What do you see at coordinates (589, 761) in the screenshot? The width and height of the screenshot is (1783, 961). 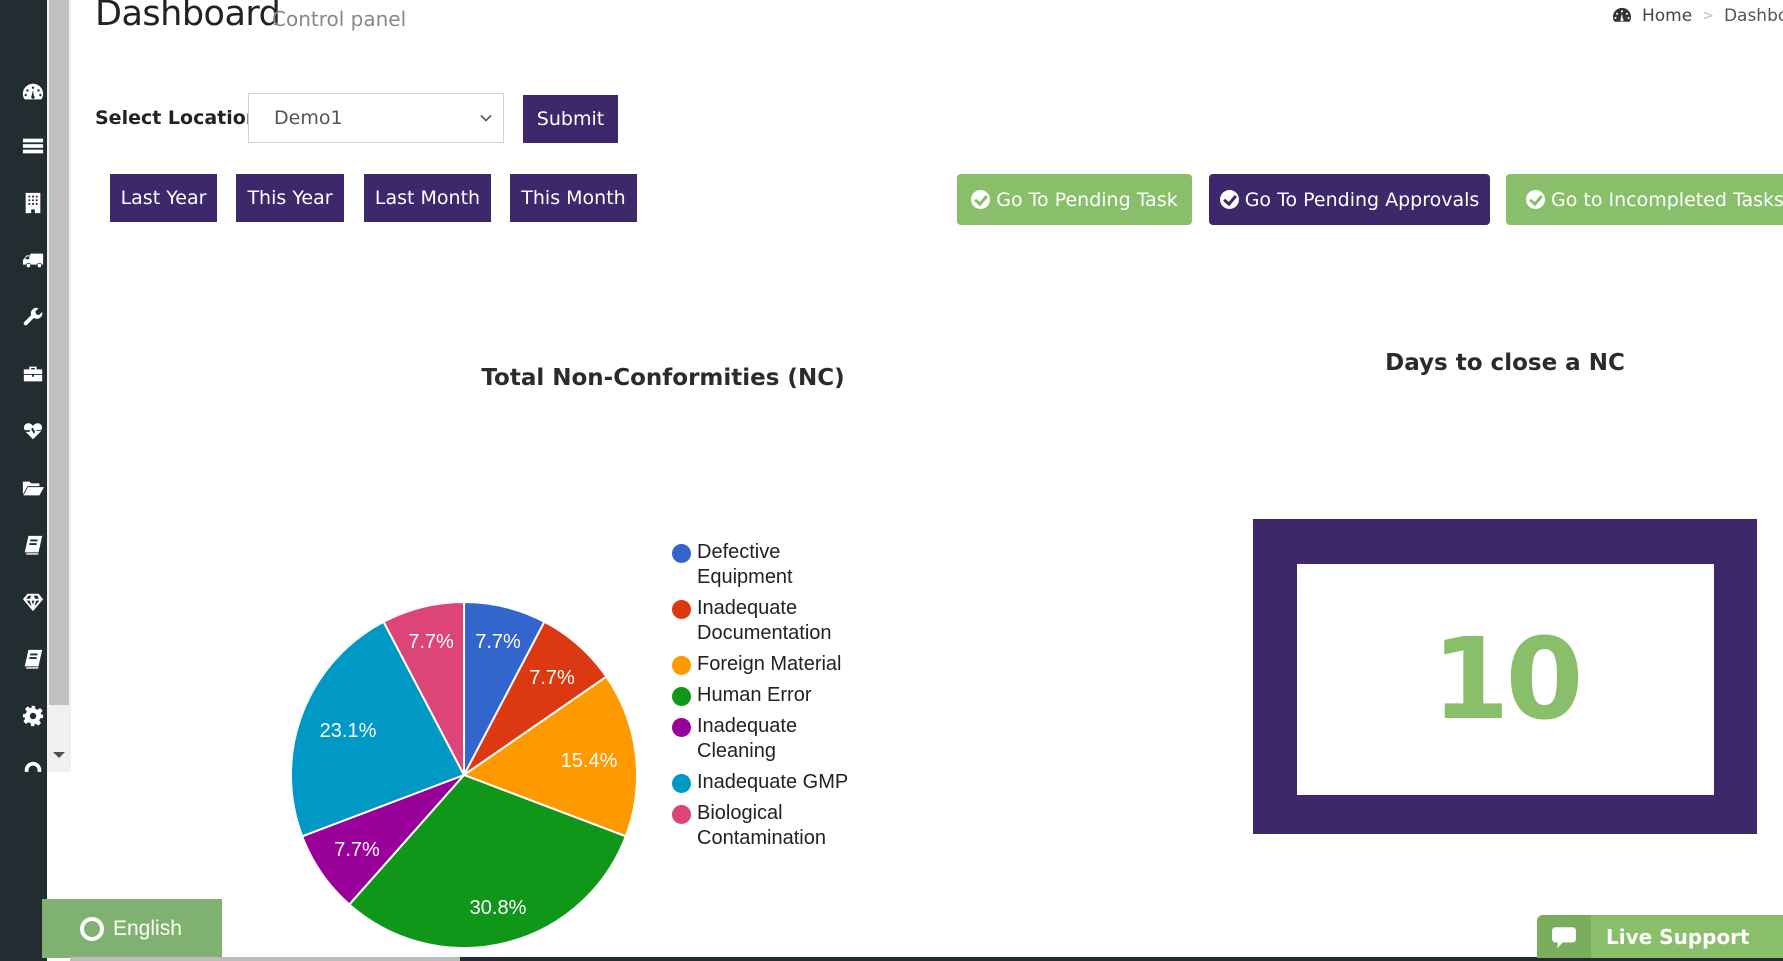 I see `pie-label: 15.4%` at bounding box center [589, 761].